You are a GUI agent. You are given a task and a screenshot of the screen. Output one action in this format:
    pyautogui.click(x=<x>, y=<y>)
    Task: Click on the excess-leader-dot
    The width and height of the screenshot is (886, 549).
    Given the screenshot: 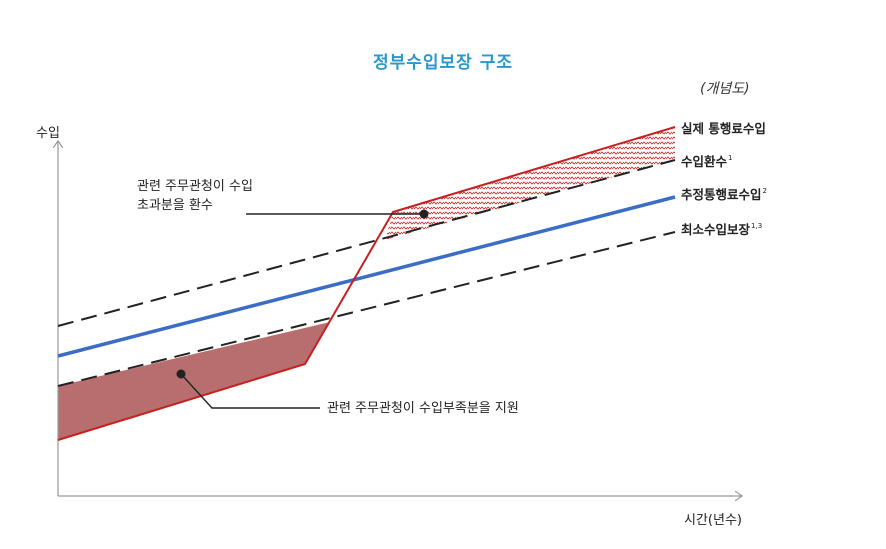 What is the action you would take?
    pyautogui.click(x=424, y=214)
    